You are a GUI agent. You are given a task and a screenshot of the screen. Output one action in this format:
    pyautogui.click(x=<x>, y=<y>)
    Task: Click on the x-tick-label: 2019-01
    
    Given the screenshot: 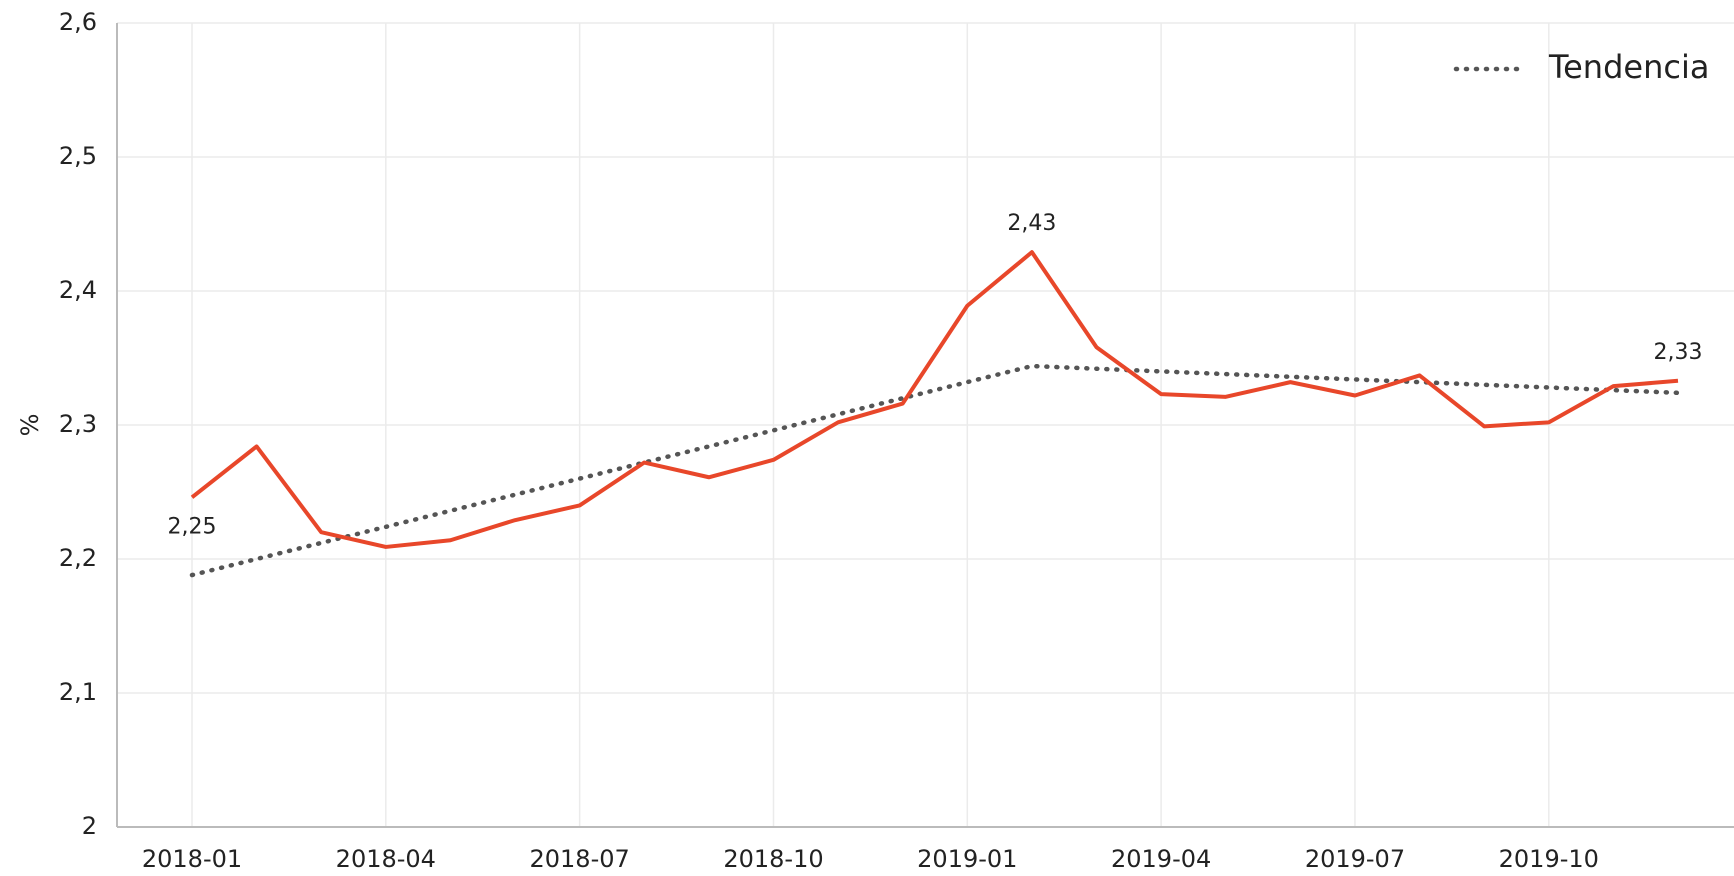 What is the action you would take?
    pyautogui.click(x=967, y=859)
    